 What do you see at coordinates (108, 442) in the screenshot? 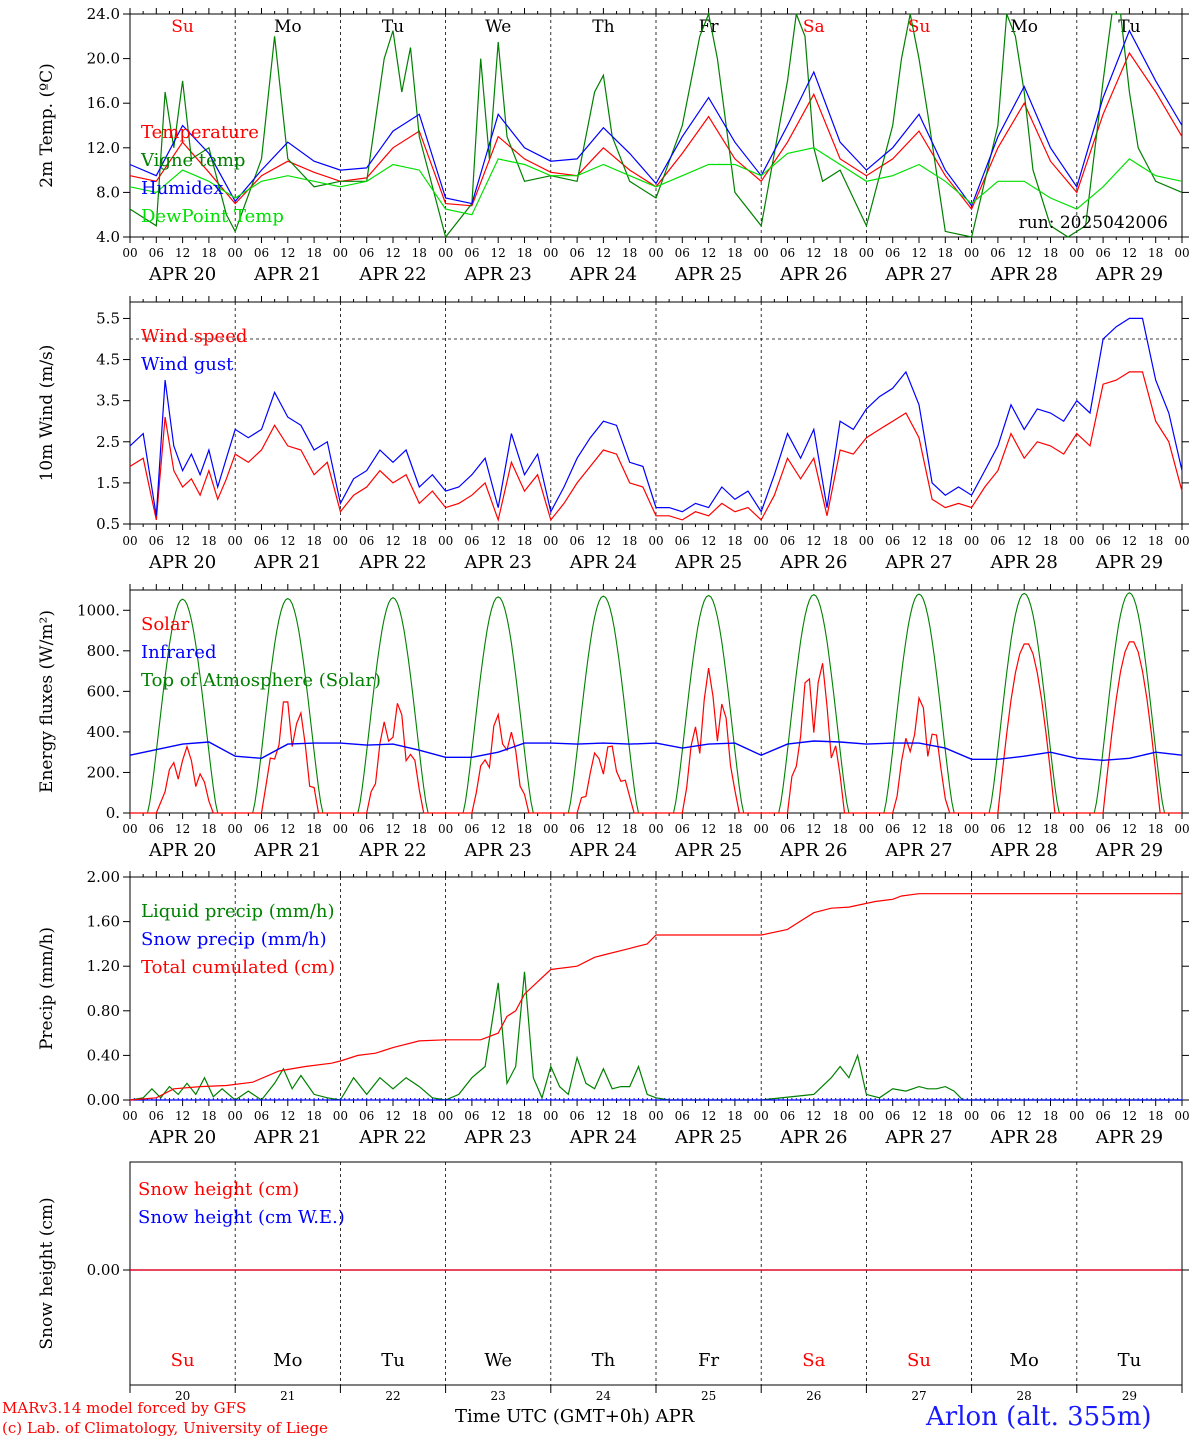
I see `y-tick-label: 2.5` at bounding box center [108, 442].